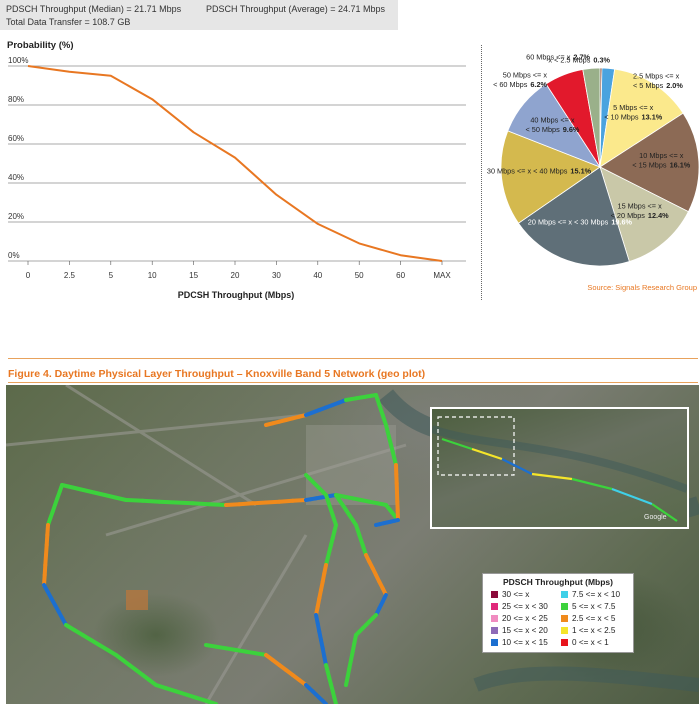 This screenshot has height=704, width=699. Describe the element at coordinates (353, 358) in the screenshot. I see `section-rule-top` at that location.